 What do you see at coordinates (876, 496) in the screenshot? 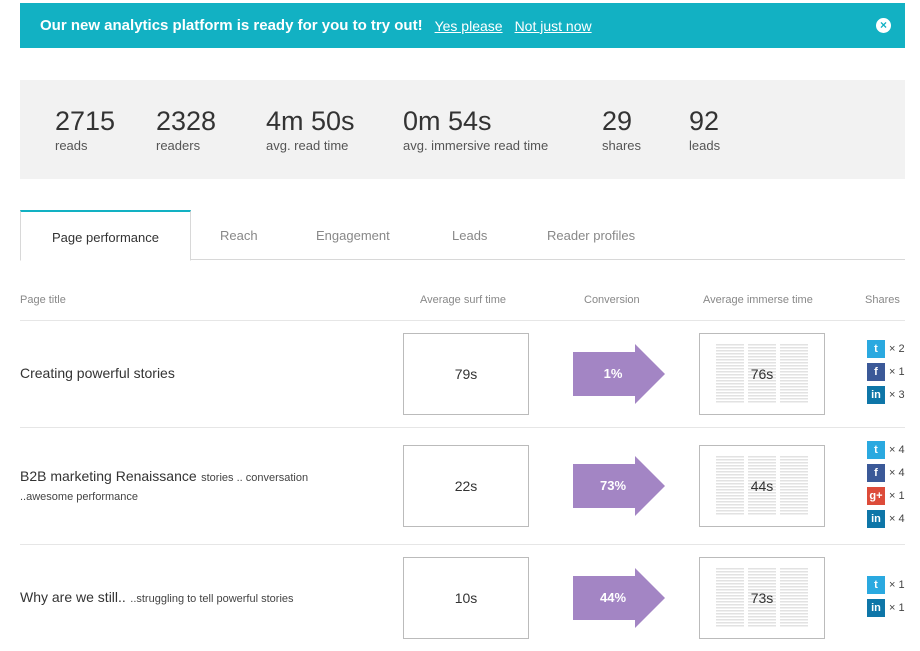
I see `google-plus-icon: g+` at bounding box center [876, 496].